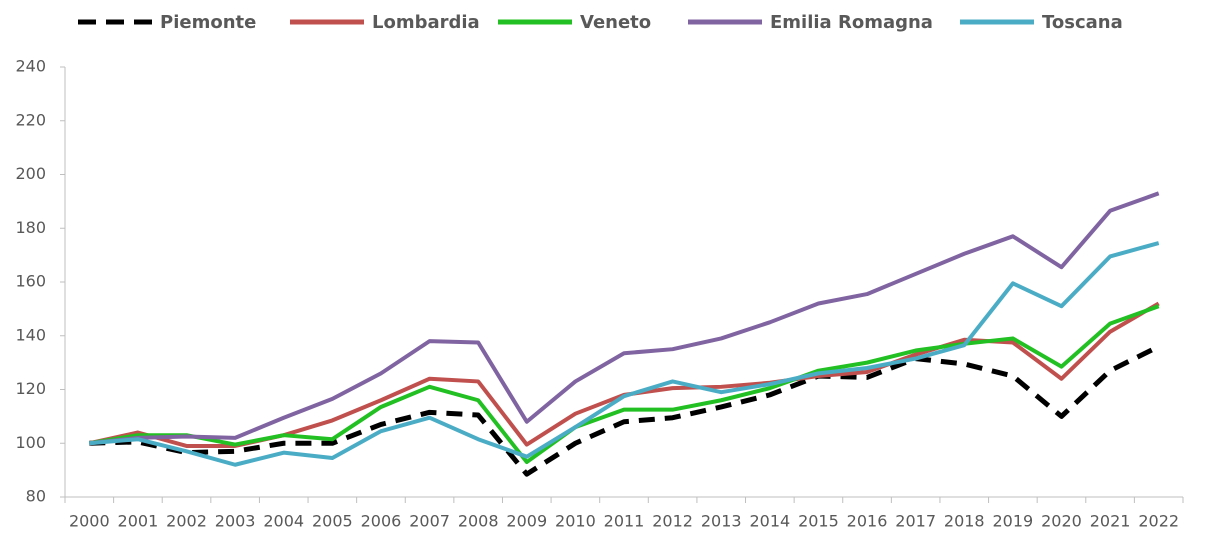  Describe the element at coordinates (624, 521) in the screenshot. I see `x-tick-label: 2011` at that location.